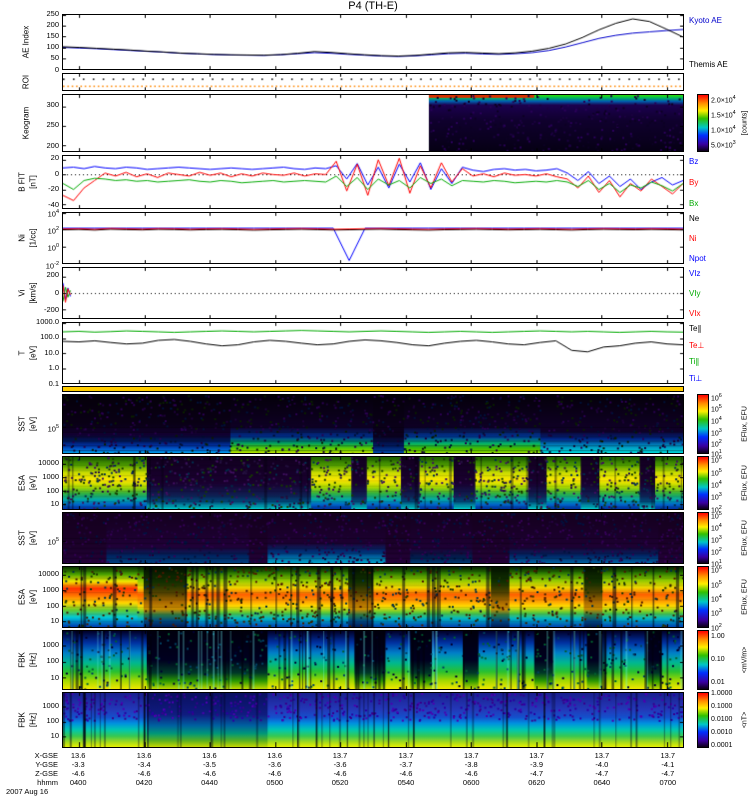 The image size is (750, 800). Describe the element at coordinates (209, 764) in the screenshot. I see `axis-row-value: -3.5` at that location.